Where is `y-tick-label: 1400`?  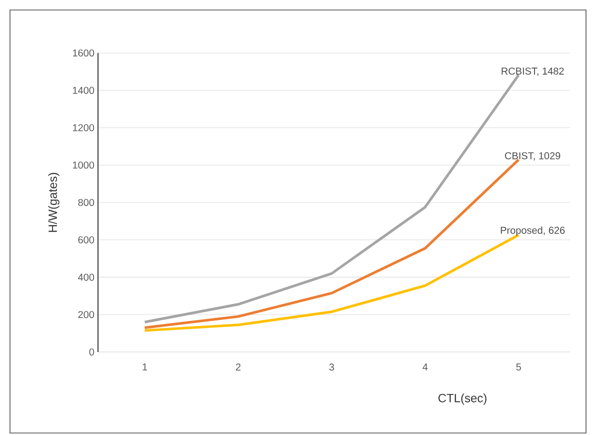 y-tick-label: 1400 is located at coordinates (83, 90).